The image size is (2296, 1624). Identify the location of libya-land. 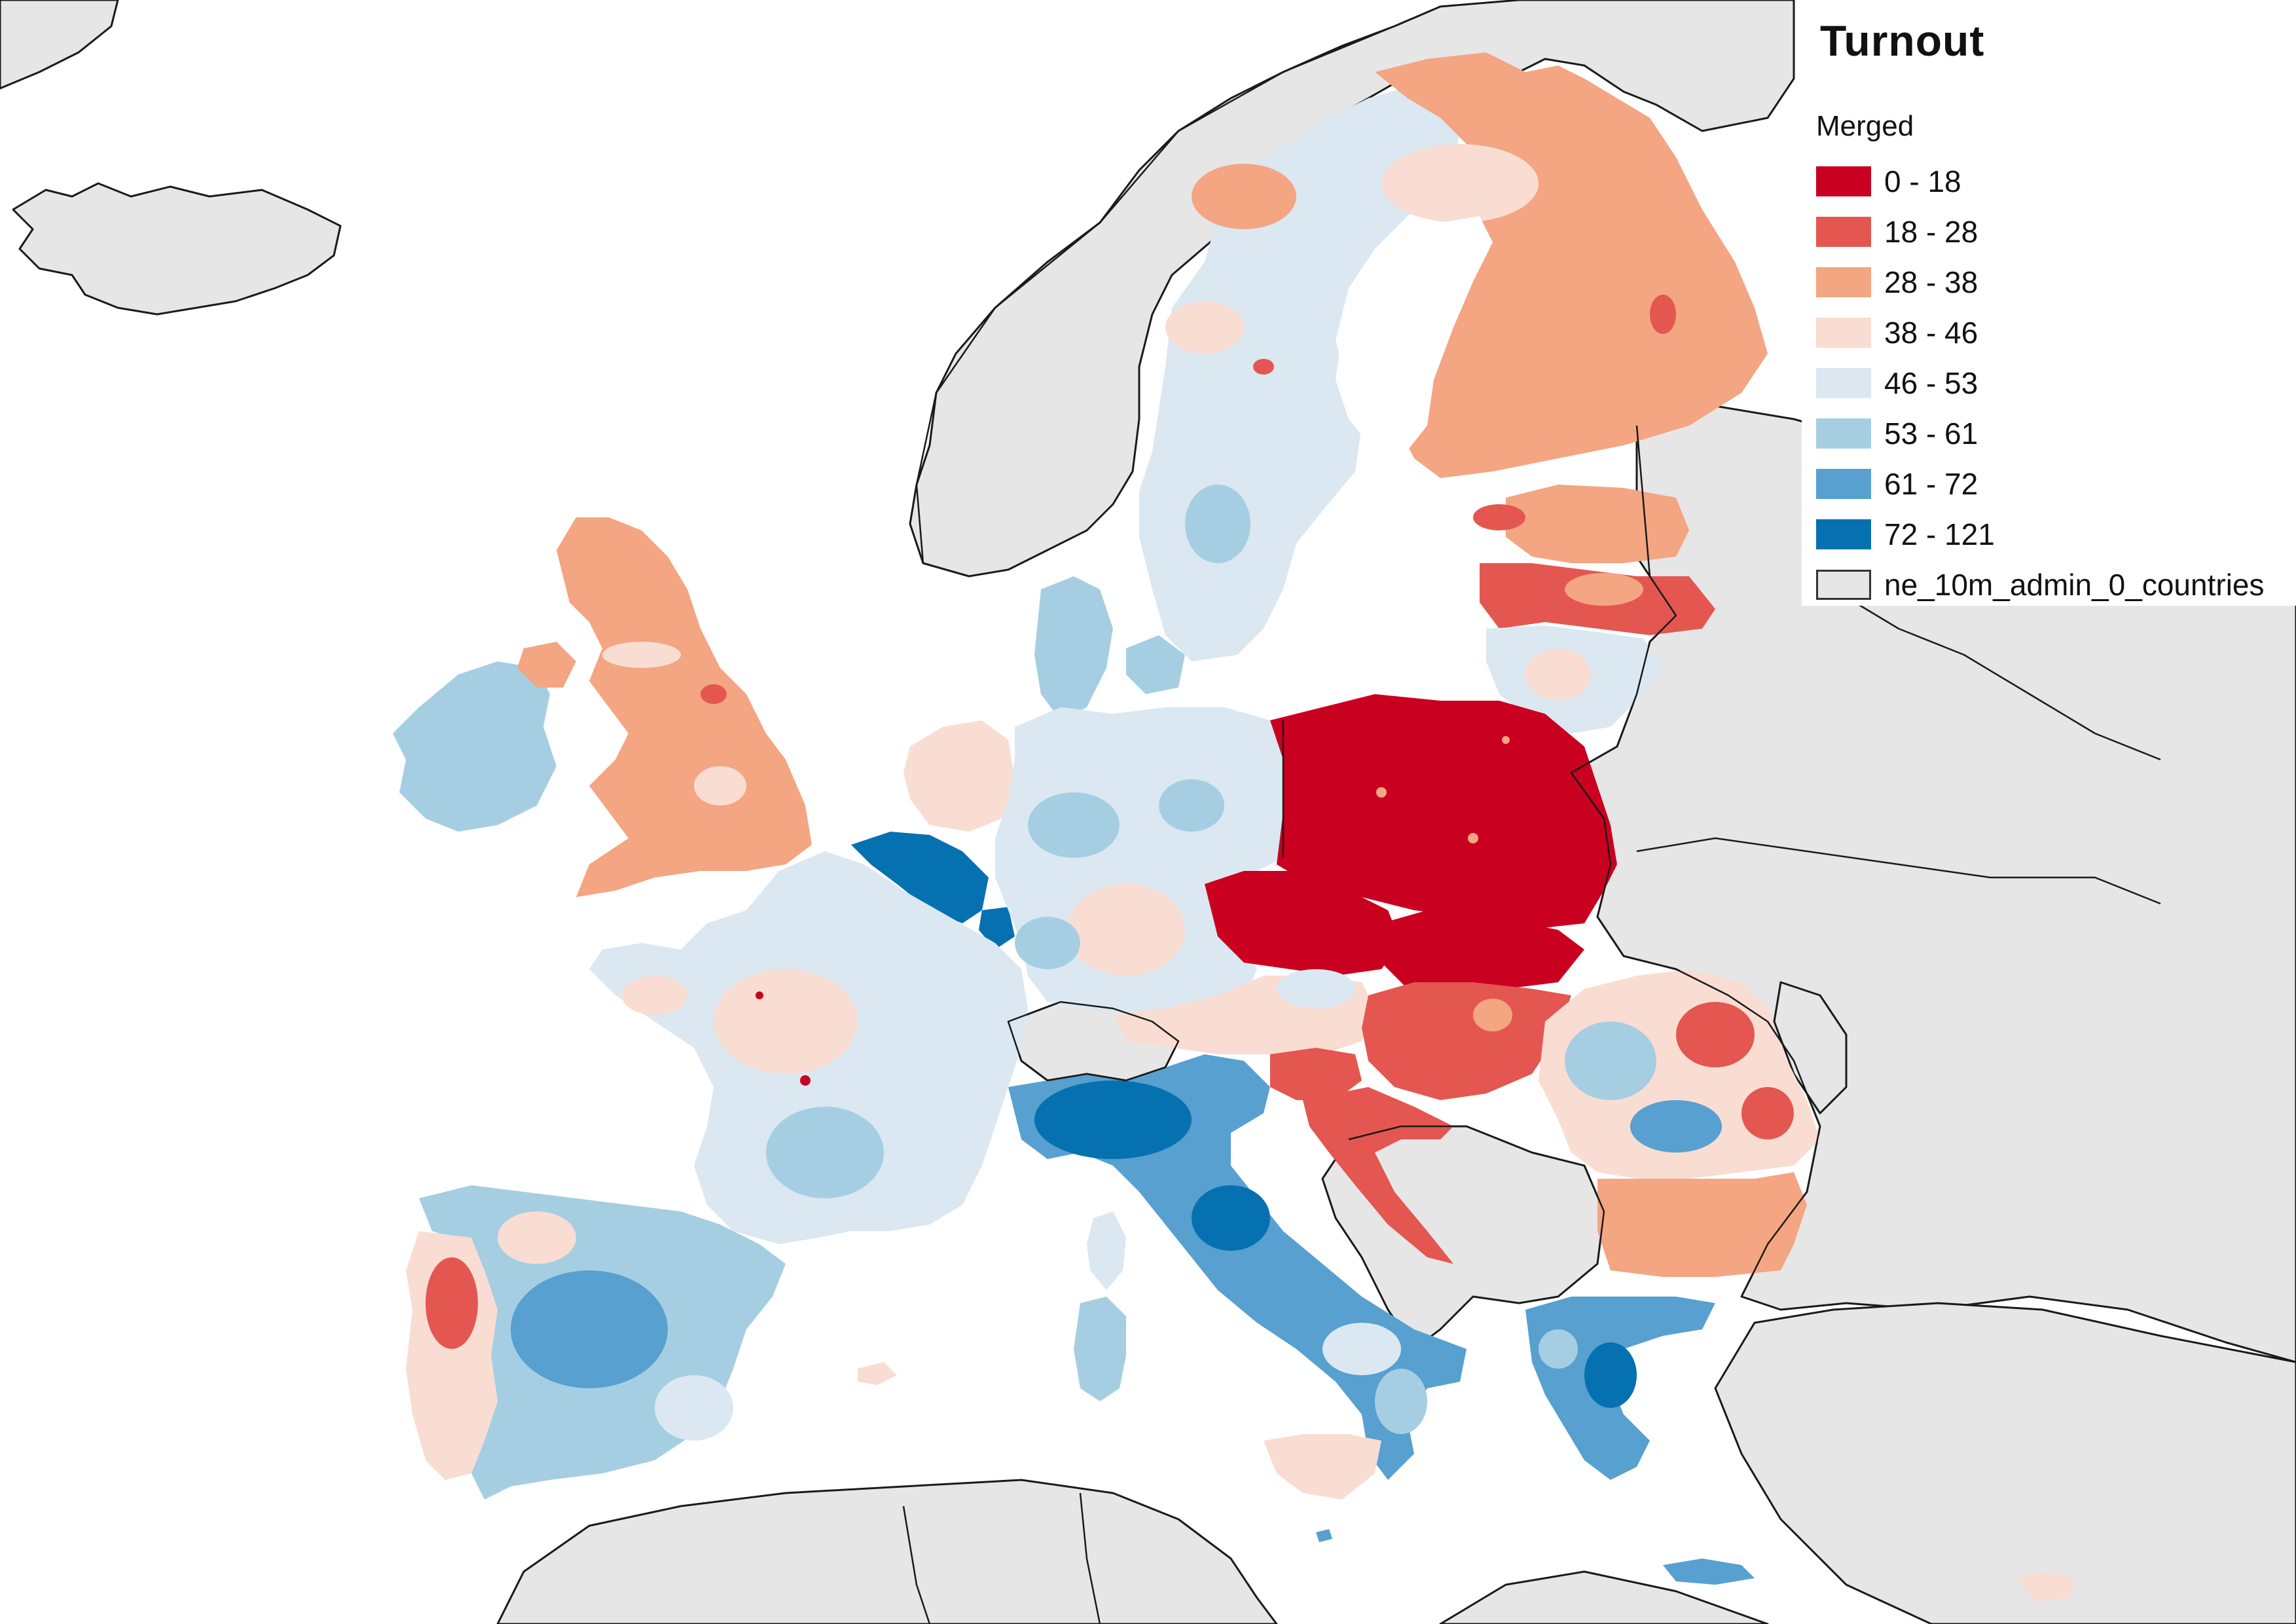
(1604, 1597).